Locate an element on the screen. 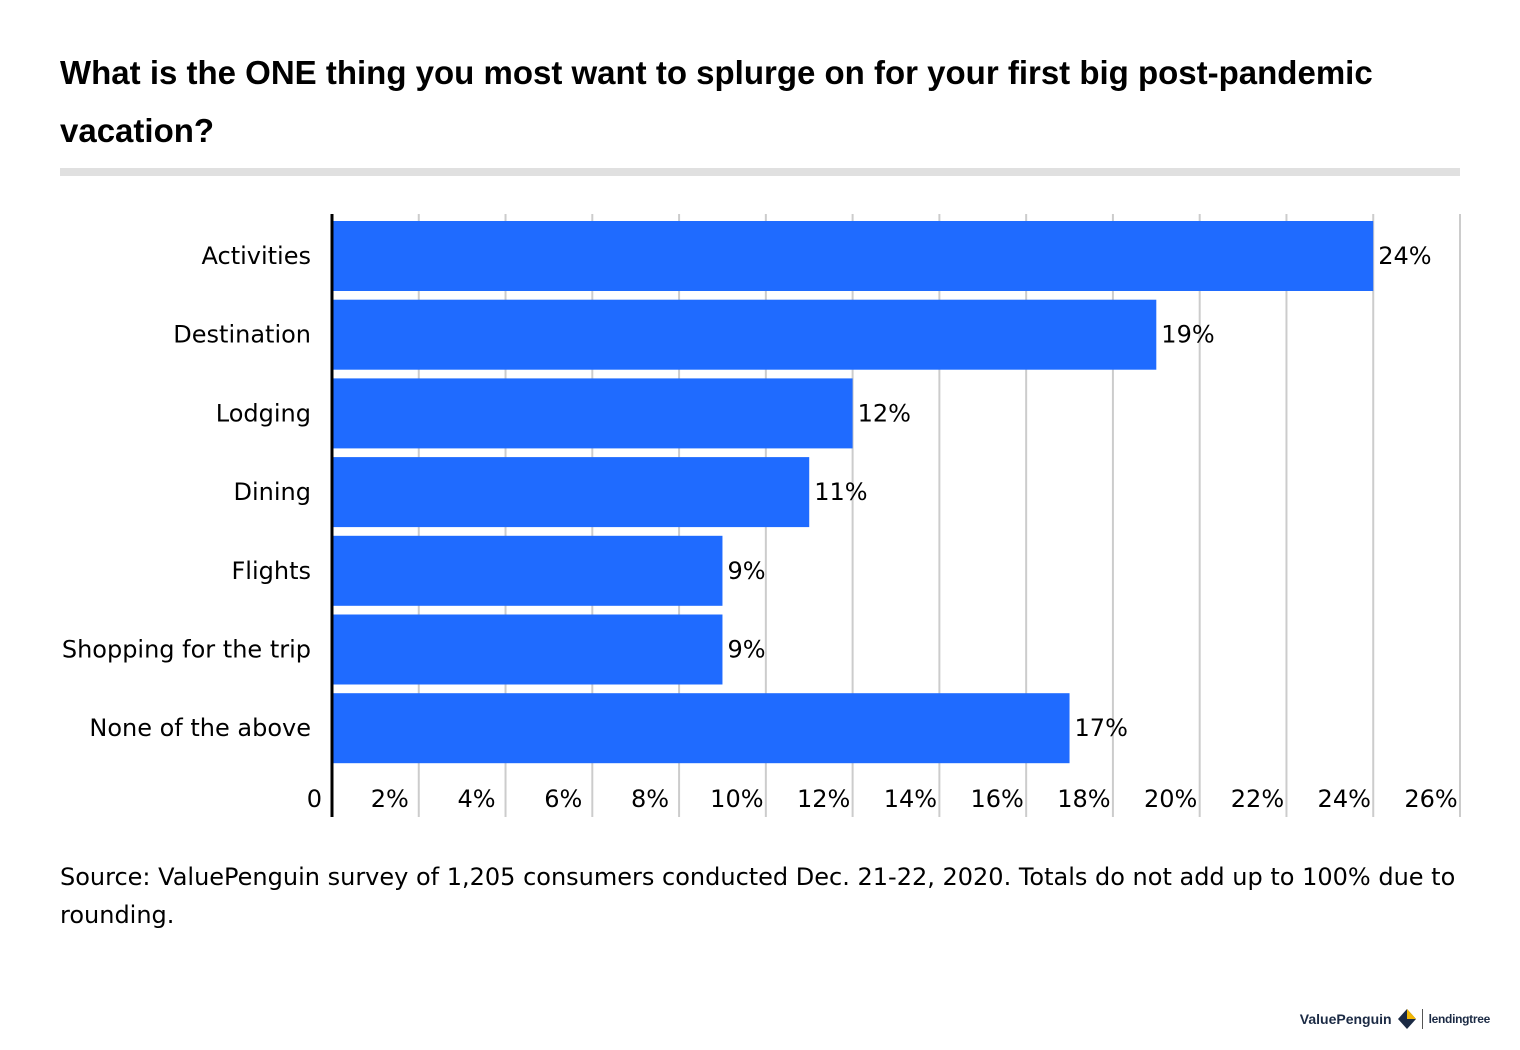 Image resolution: width=1520 pixels, height=1050 pixels. penguin-icon is located at coordinates (1406, 1019).